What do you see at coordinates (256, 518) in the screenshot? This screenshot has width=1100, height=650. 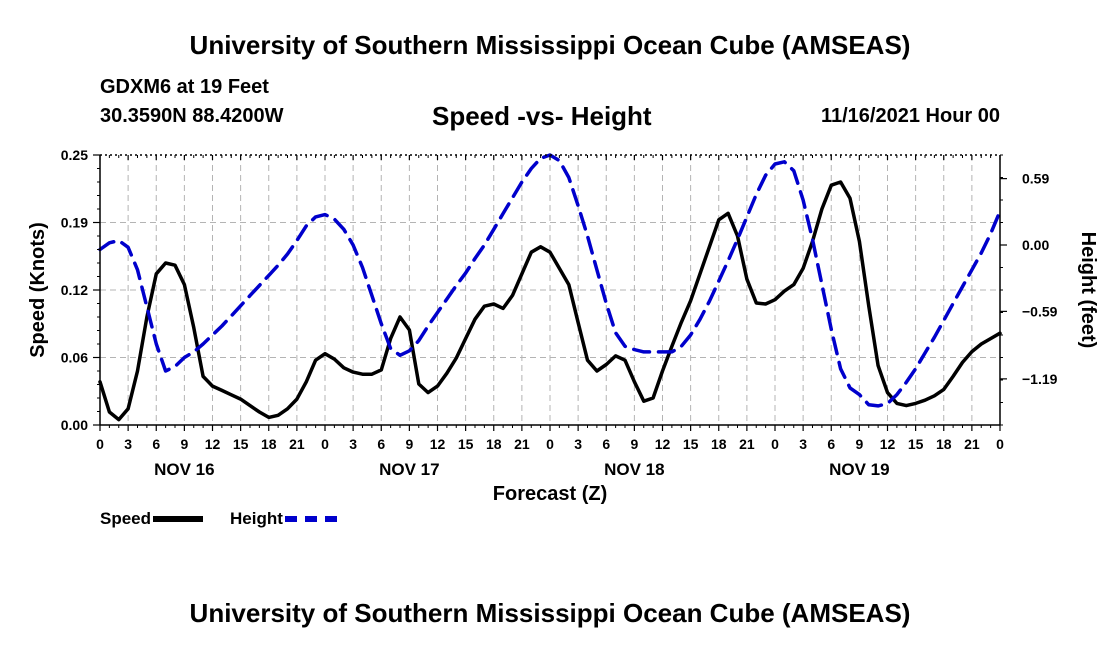 I see `legend-height-label: Height` at bounding box center [256, 518].